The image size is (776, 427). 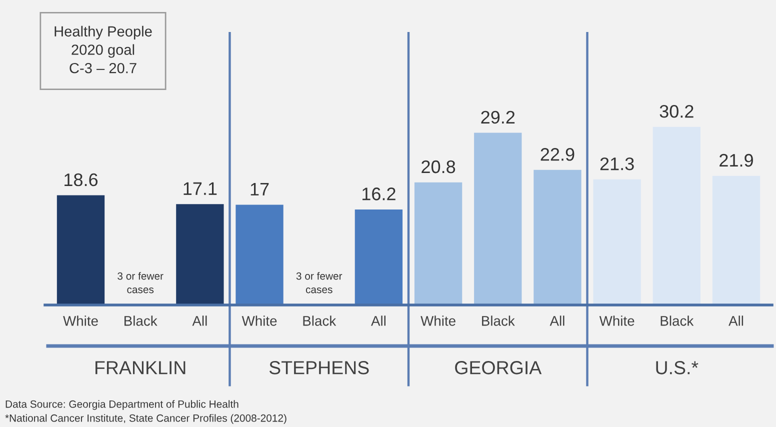 What do you see at coordinates (498, 117) in the screenshot?
I see `data-label: 29.2` at bounding box center [498, 117].